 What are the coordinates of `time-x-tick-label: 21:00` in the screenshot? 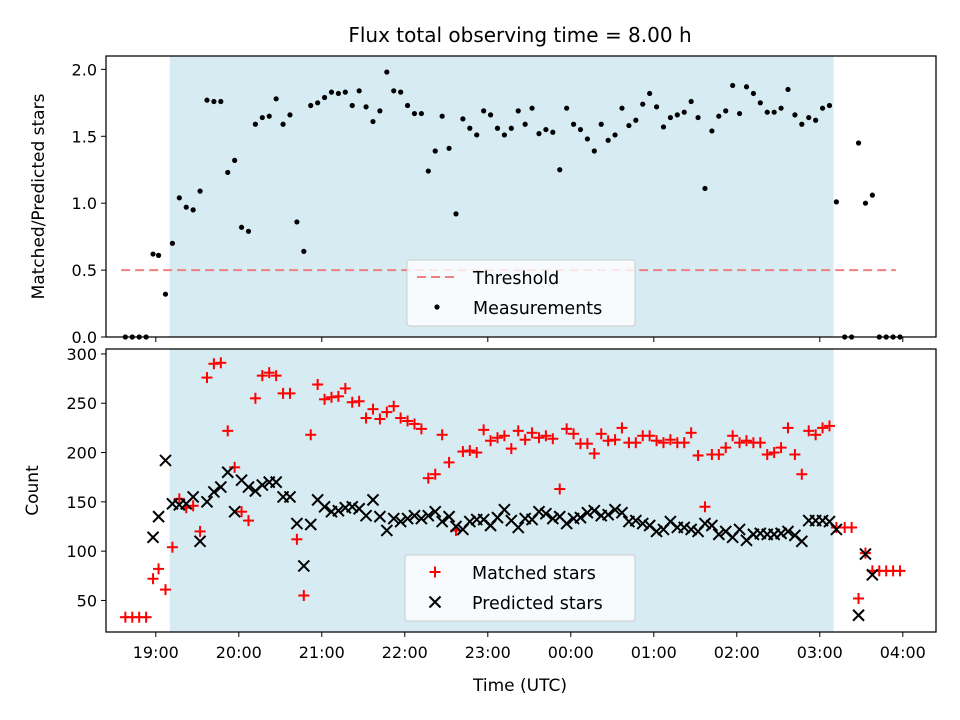 It's located at (322, 652).